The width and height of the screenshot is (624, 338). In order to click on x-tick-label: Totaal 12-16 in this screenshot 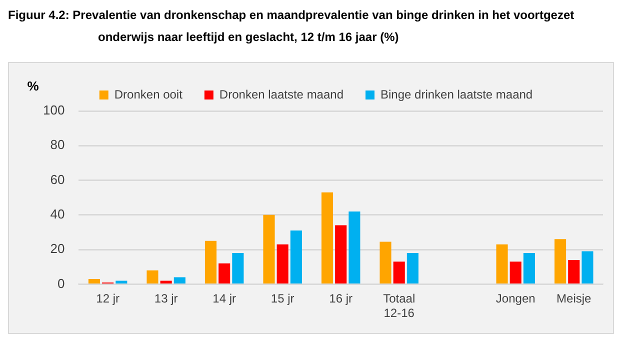, I will do `click(399, 306)`.